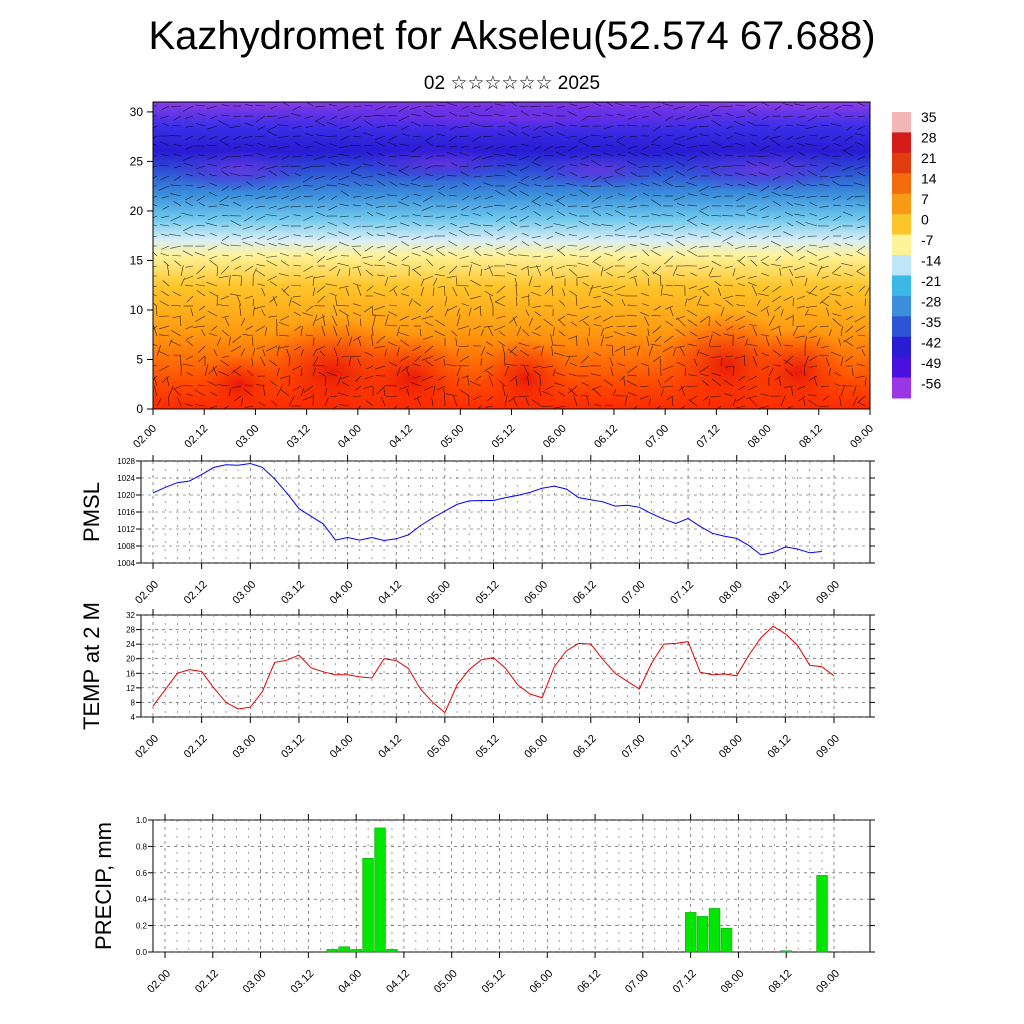 This screenshot has width=1024, height=1024. Describe the element at coordinates (446, 982) in the screenshot. I see `x-tick-label: 05.00` at that location.